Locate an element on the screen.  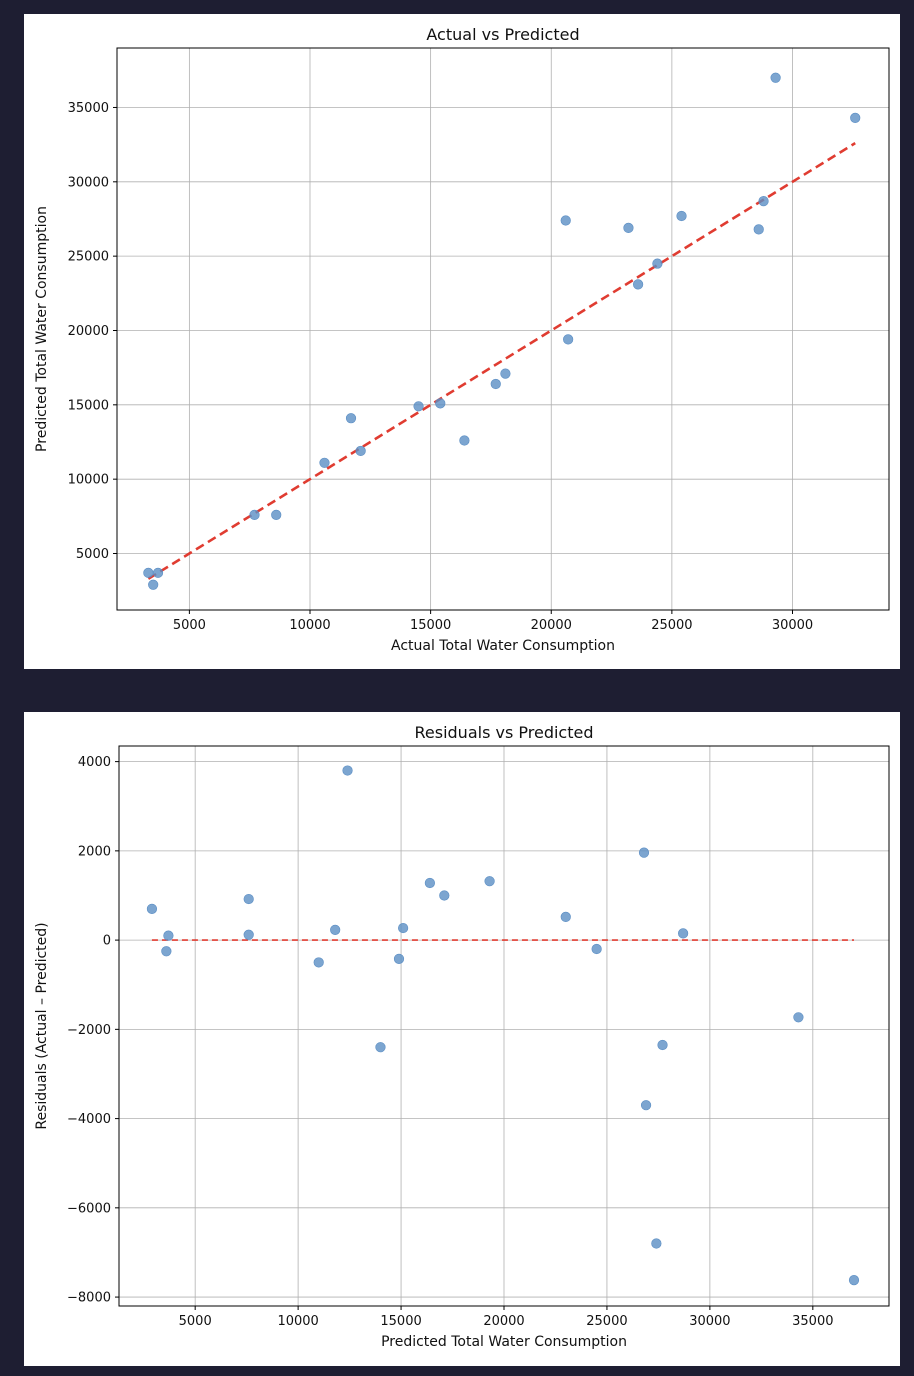
x-axis-label: Predicted Total Water Consumption is located at coordinates (504, 1342).